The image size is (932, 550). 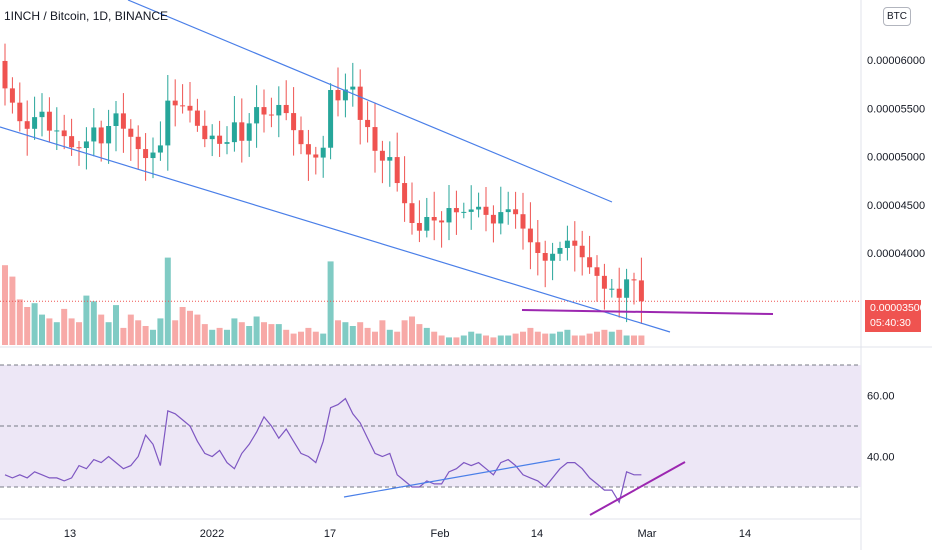 I want to click on last-price-label: 0.00003500 05:40:30, so click(x=895, y=316).